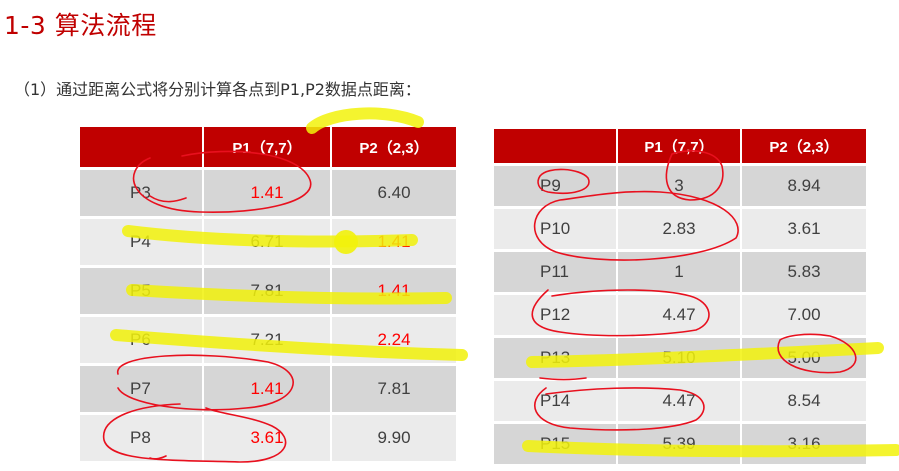 The height and width of the screenshot is (471, 899). What do you see at coordinates (556, 442) in the screenshot?
I see `point-label: P15` at bounding box center [556, 442].